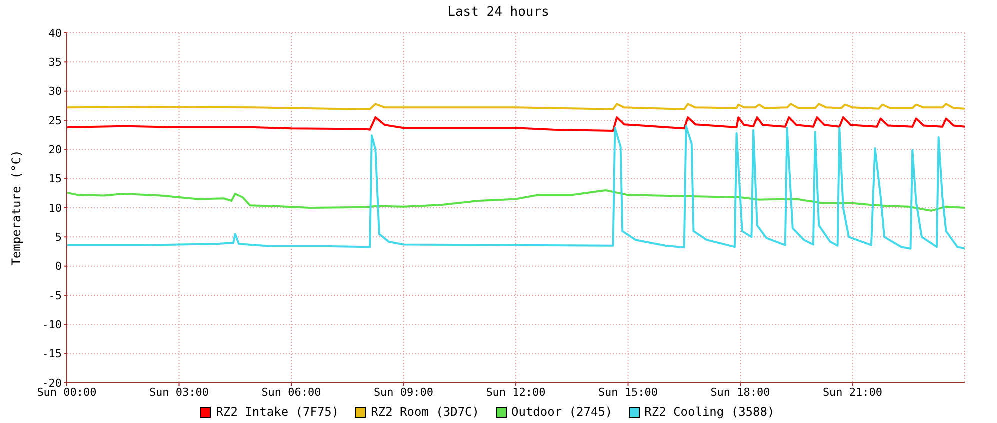  Describe the element at coordinates (516, 392) in the screenshot. I see `x-tick-label: Sun 12:00` at that location.